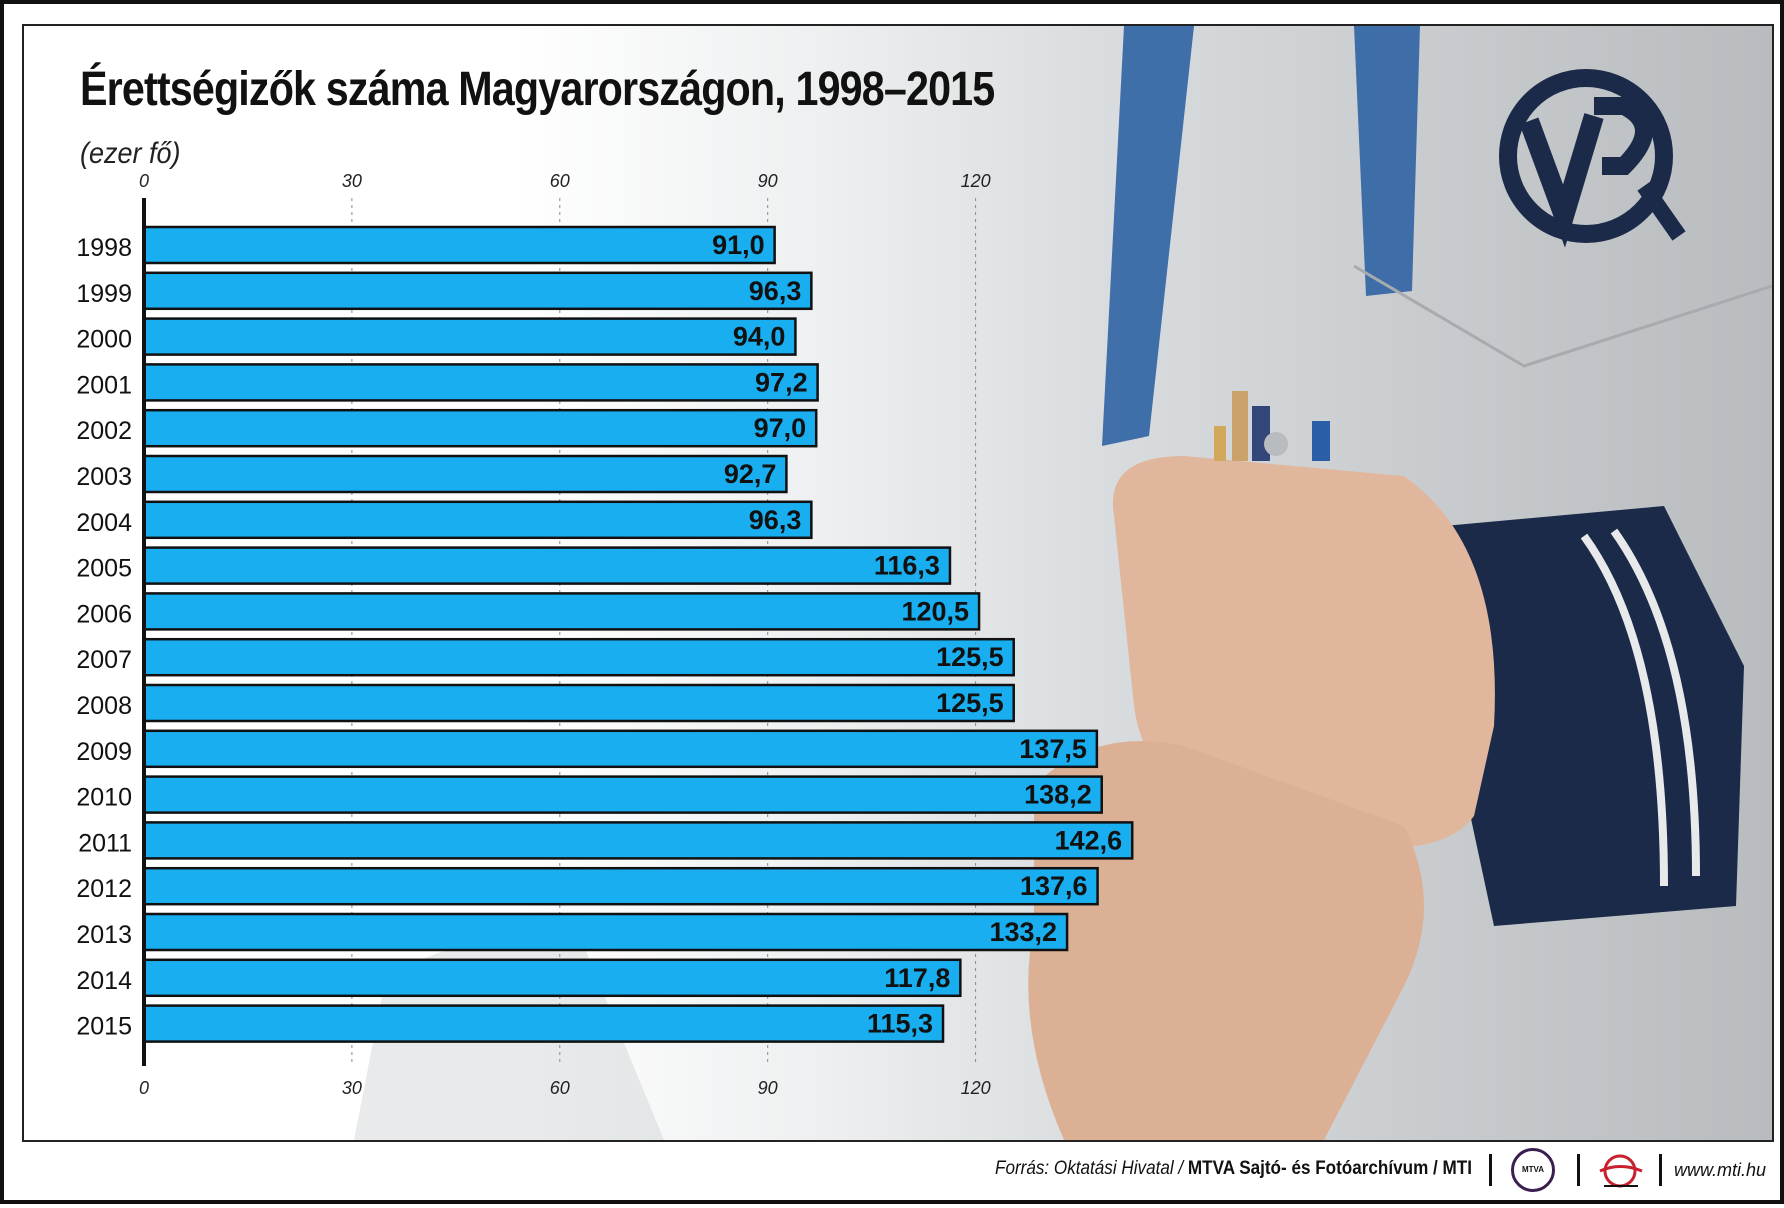 This screenshot has width=1784, height=1208. Describe the element at coordinates (104, 614) in the screenshot. I see `category-label-2006: 2006` at that location.